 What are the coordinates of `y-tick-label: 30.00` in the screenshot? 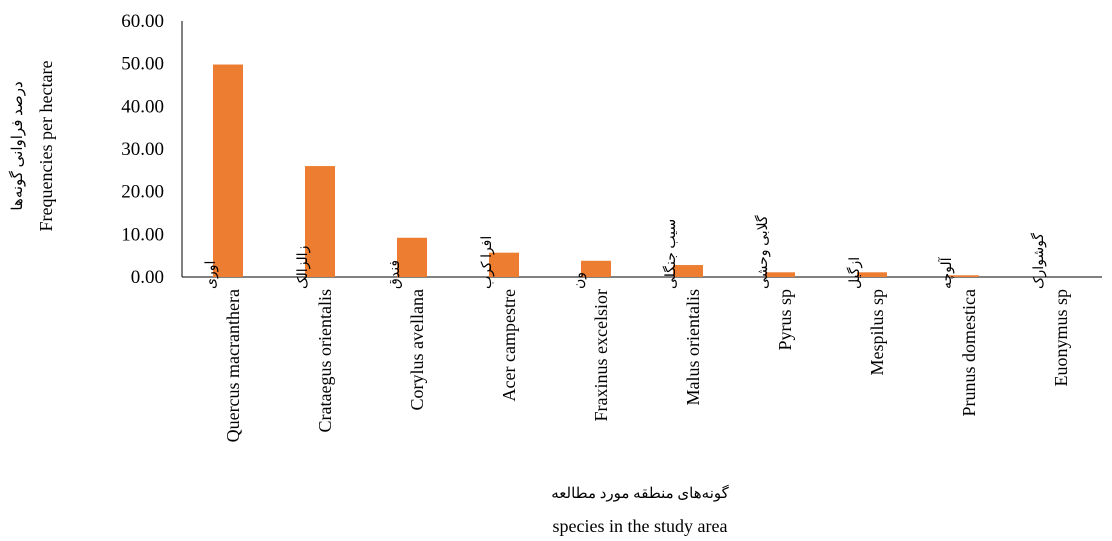 It's located at (142, 149).